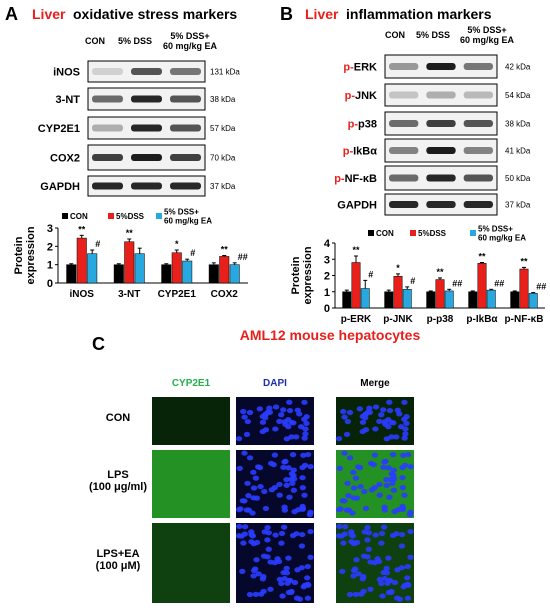  Describe the element at coordinates (362, 125) in the screenshot. I see `blot-label: p-p38` at that location.